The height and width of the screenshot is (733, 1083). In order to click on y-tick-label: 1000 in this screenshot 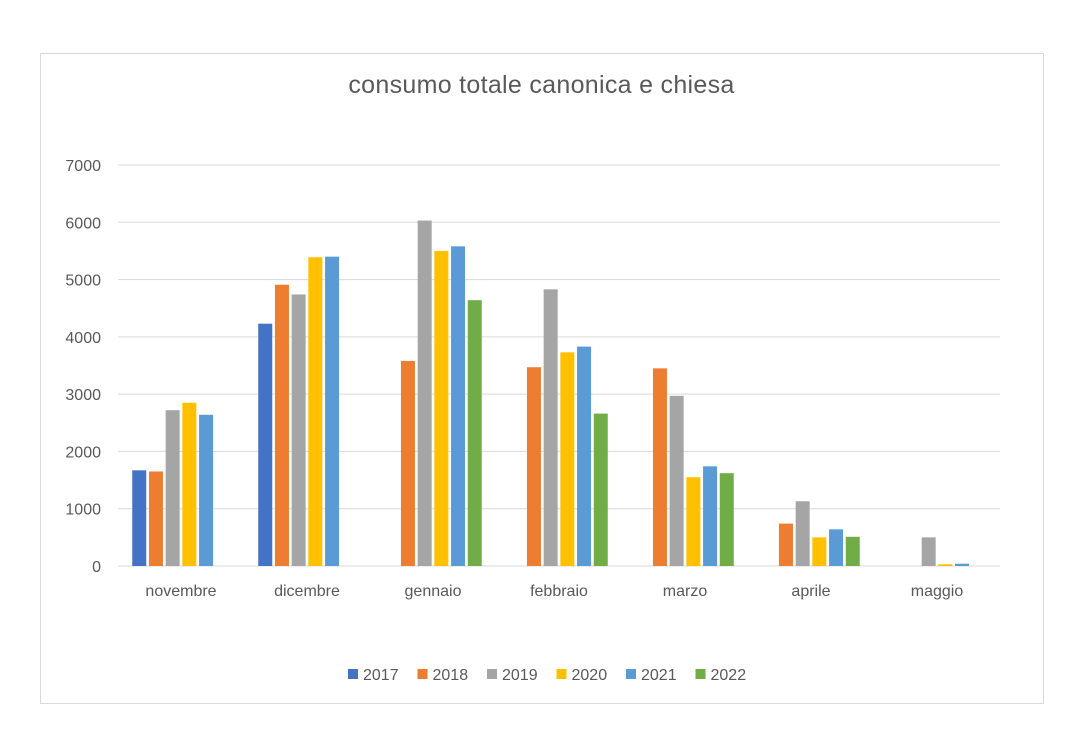, I will do `click(83, 510)`.